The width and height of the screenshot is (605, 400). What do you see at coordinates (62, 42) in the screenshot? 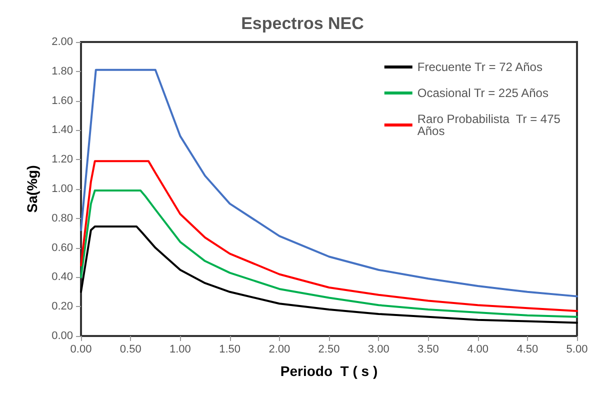
I see `y-tick-label: 2.00` at bounding box center [62, 42].